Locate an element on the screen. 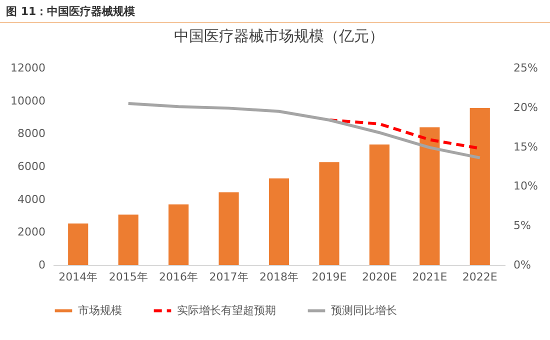 The height and width of the screenshot is (340, 550). legend-label: 预测同比增长 is located at coordinates (364, 310).